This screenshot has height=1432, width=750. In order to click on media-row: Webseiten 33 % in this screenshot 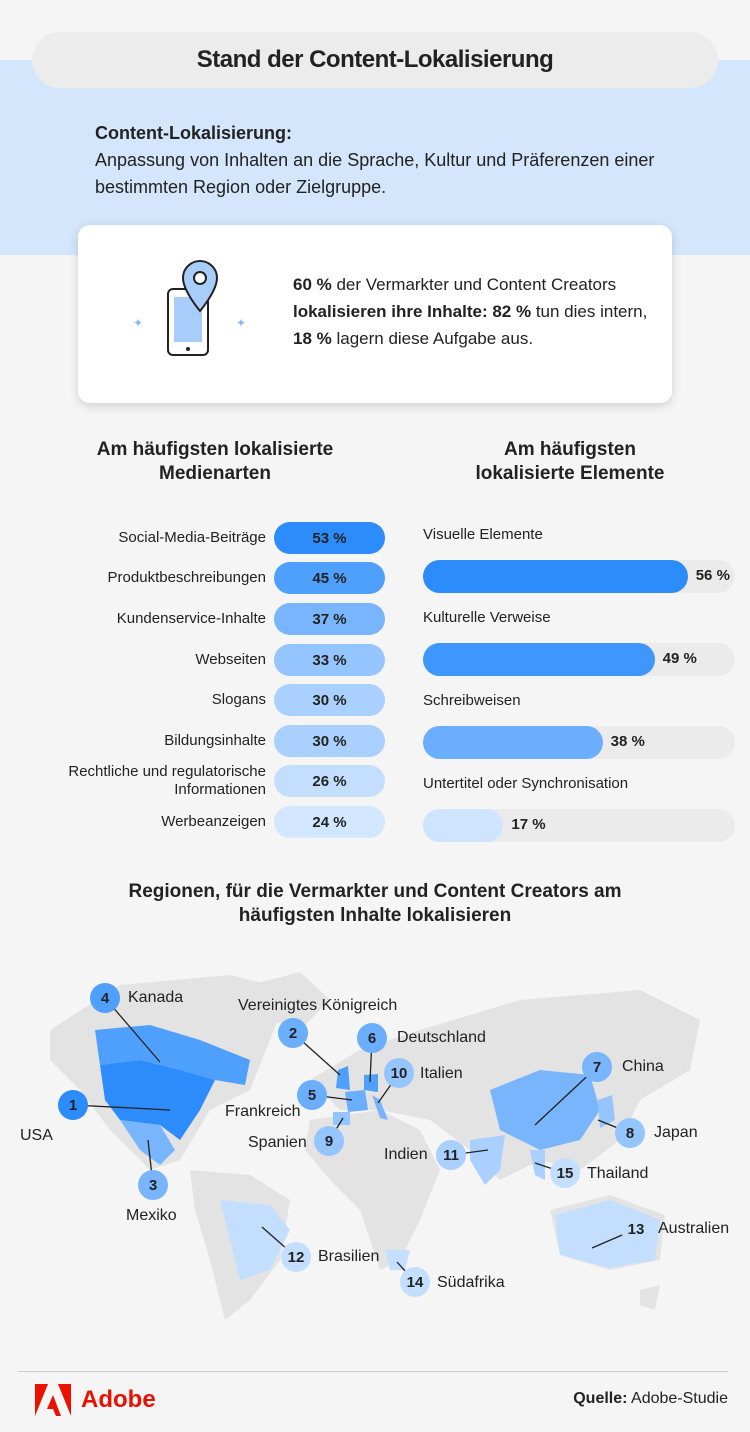, I will do `click(195, 660)`.